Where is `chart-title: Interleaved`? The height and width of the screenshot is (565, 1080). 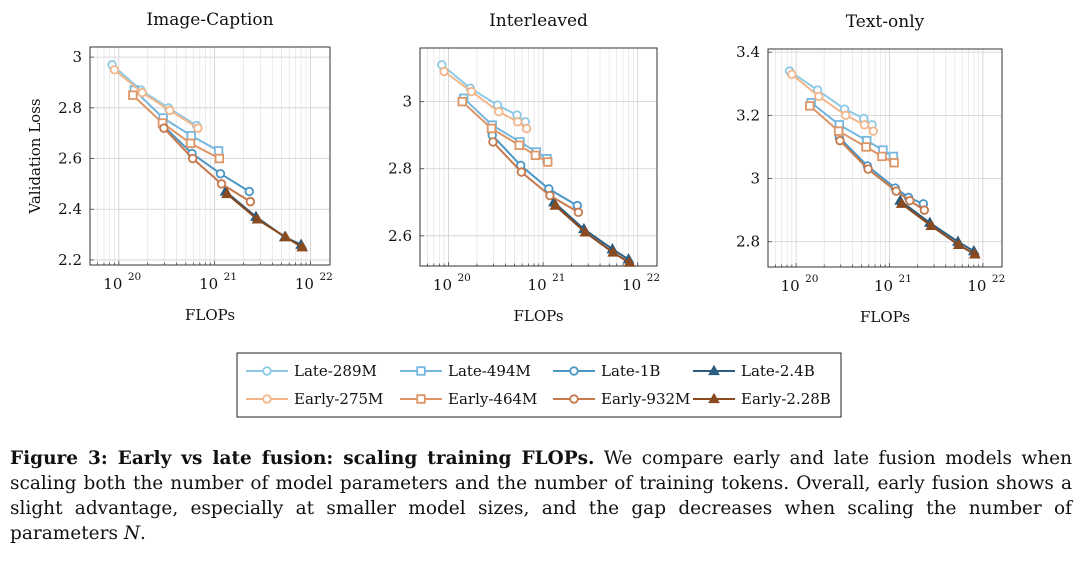 chart-title: Interleaved is located at coordinates (538, 21).